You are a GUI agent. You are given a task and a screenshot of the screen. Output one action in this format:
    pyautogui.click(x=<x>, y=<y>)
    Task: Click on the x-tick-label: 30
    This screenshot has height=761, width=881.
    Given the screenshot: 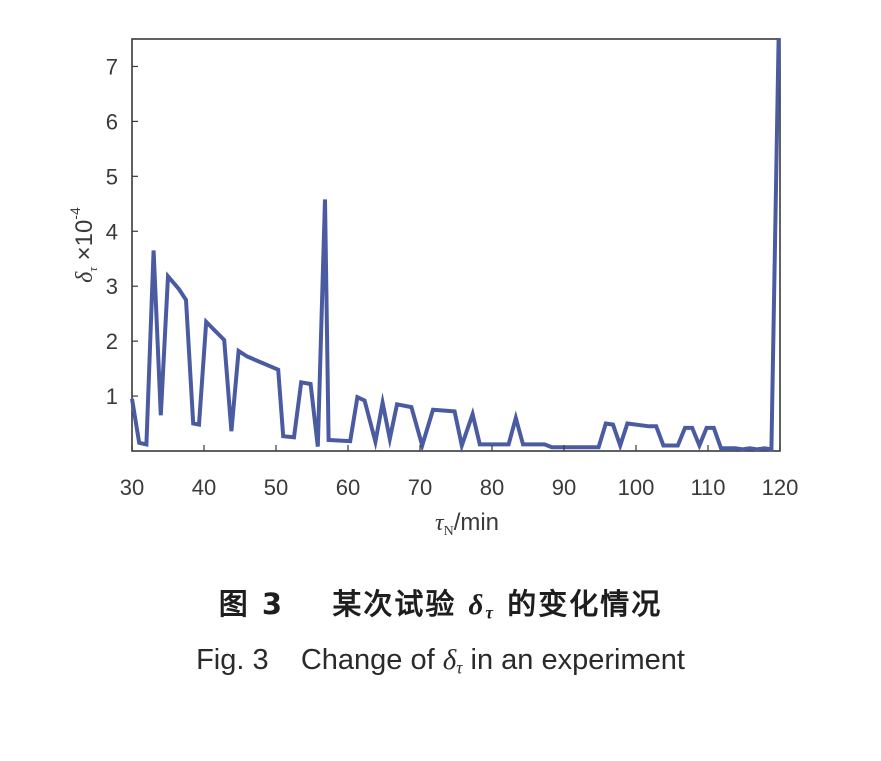 What is the action you would take?
    pyautogui.click(x=132, y=487)
    